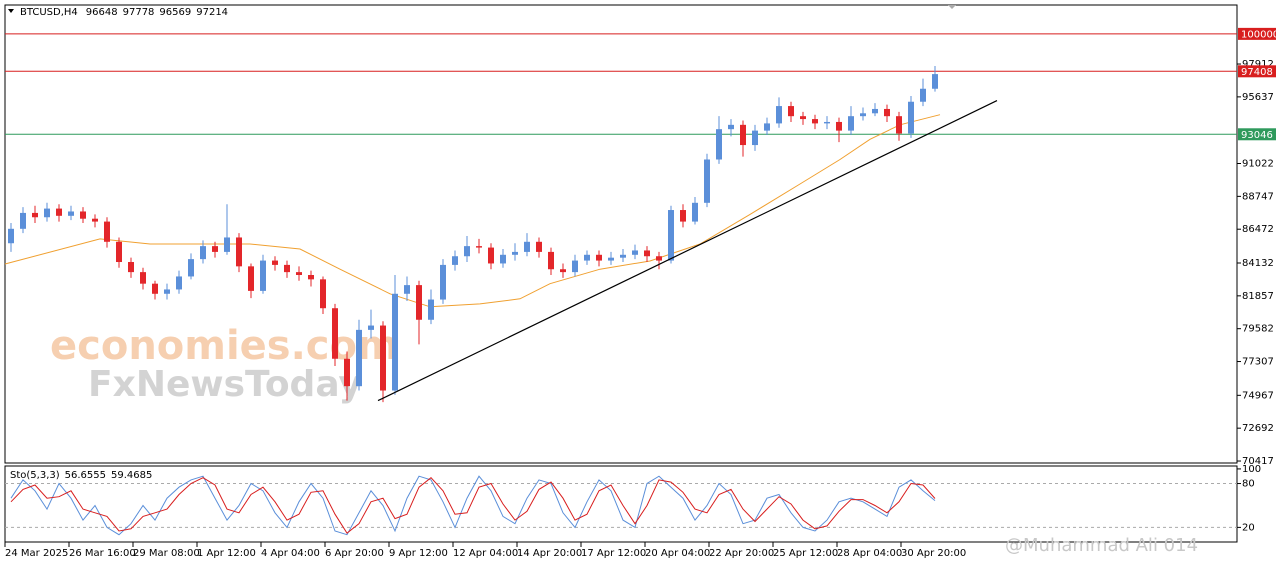  What do you see at coordinates (677, 553) in the screenshot?
I see `x-tick-label: 20 Apr 04:00` at bounding box center [677, 553].